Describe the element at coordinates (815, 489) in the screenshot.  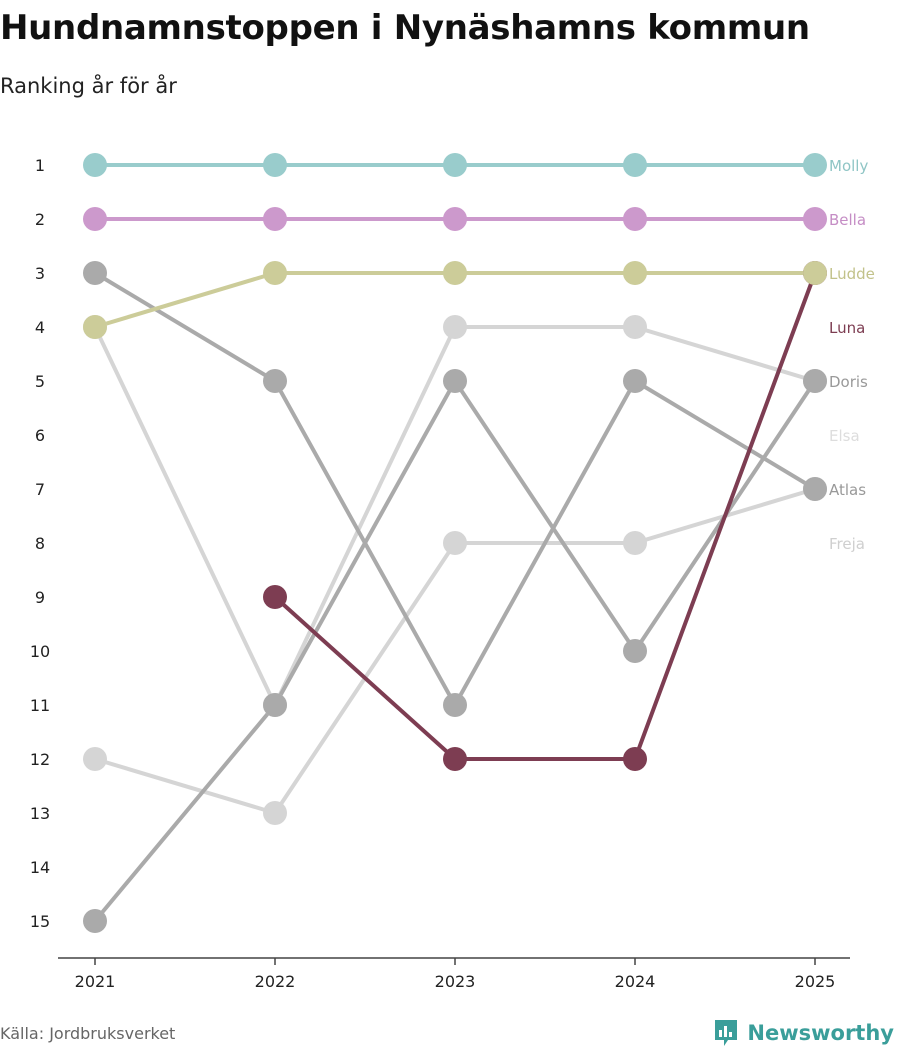
I see `point-atlas-2025` at that location.